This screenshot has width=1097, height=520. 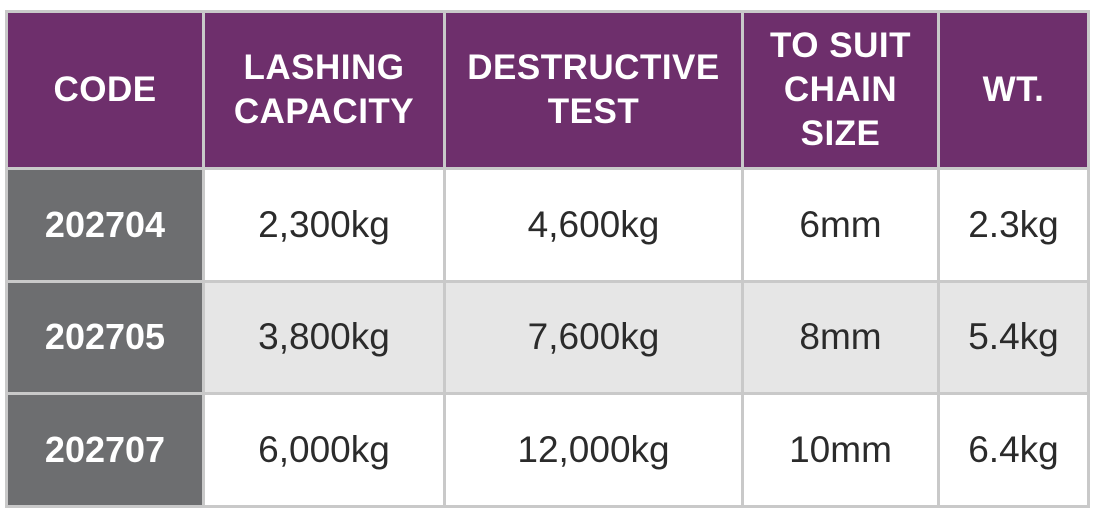 I want to click on code-cell: 202705, so click(x=105, y=337).